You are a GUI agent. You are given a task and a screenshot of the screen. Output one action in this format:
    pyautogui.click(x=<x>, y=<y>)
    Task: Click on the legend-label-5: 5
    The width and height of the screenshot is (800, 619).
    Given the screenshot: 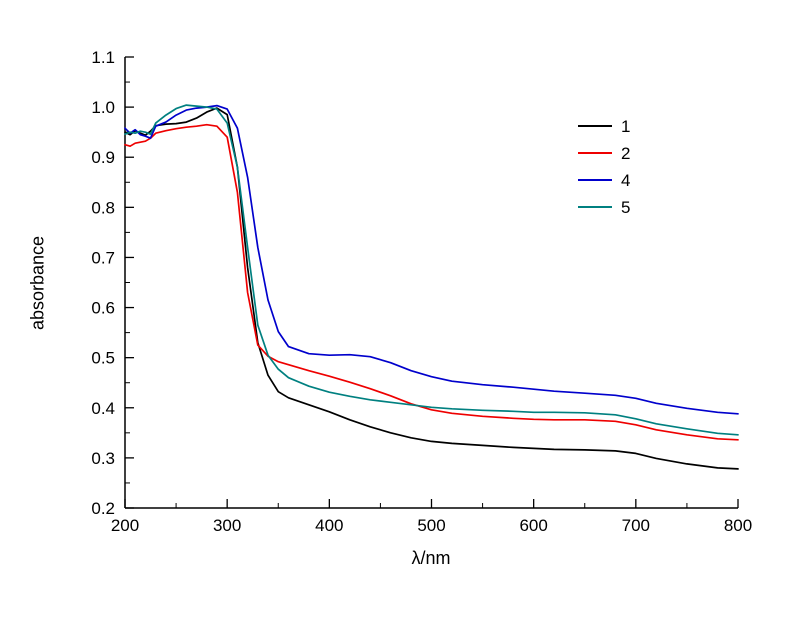 What is the action you would take?
    pyautogui.click(x=625, y=207)
    